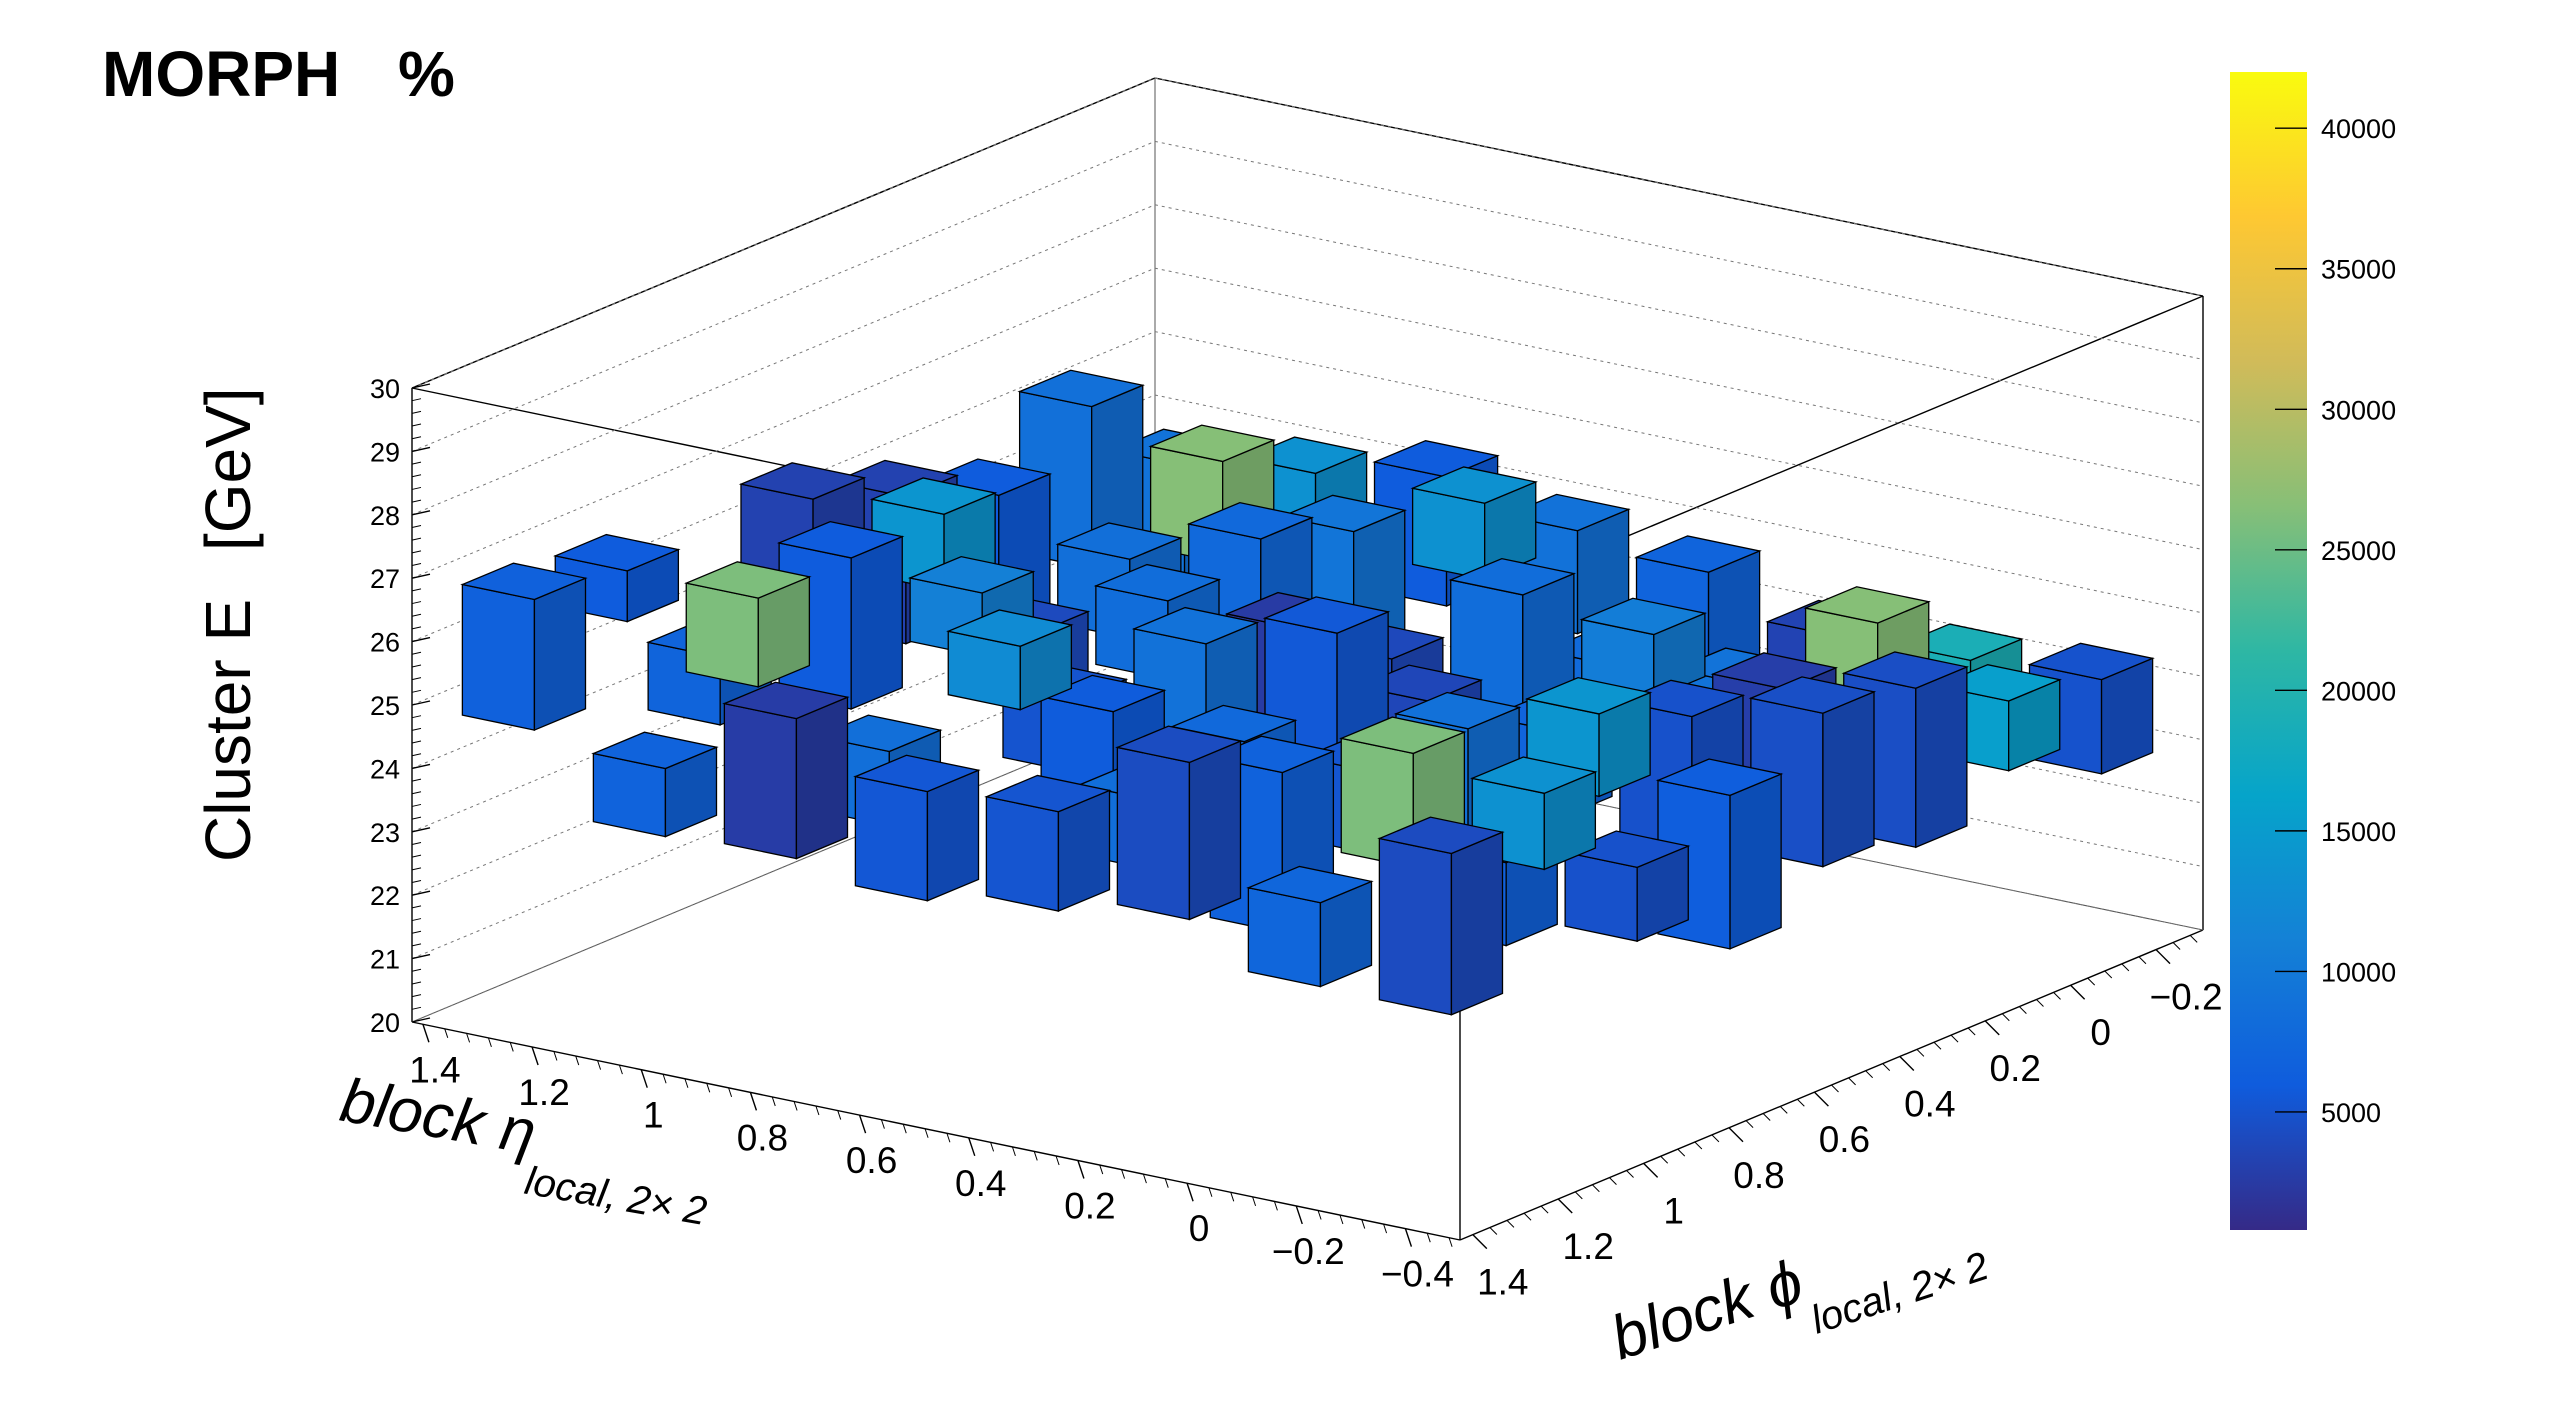 This screenshot has width=2556, height=1412. Describe the element at coordinates (2313, 651) in the screenshot. I see `color-bar: 5000 10000 15000 20000 25000 30000 35000 40000` at that location.